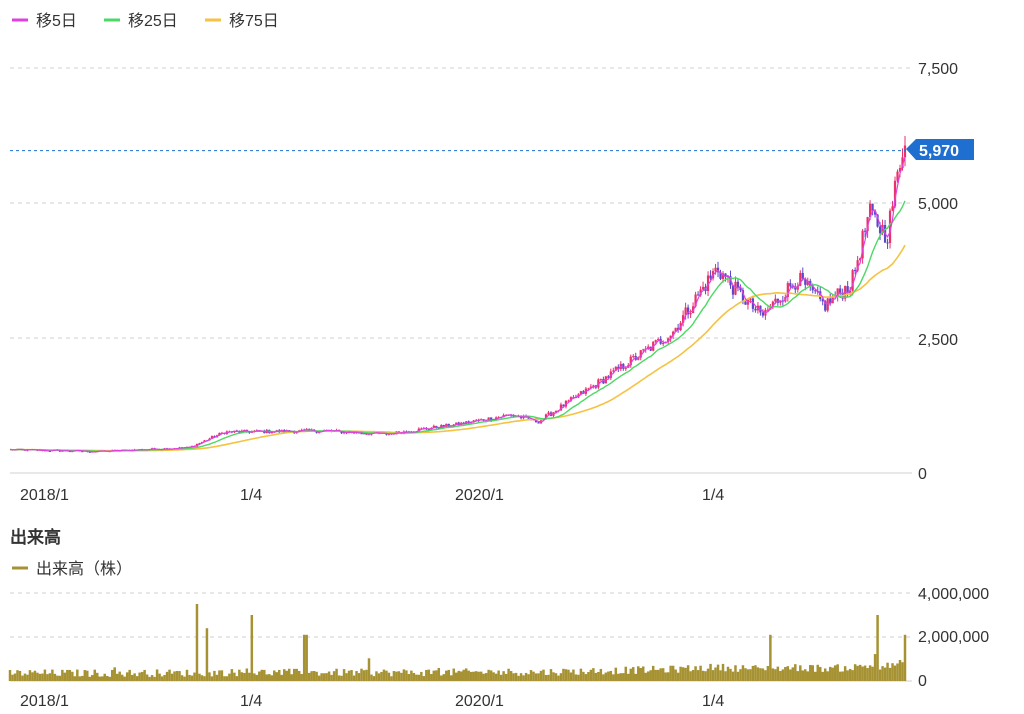  I want to click on ma5-legend-label: 移5日, so click(56, 21).